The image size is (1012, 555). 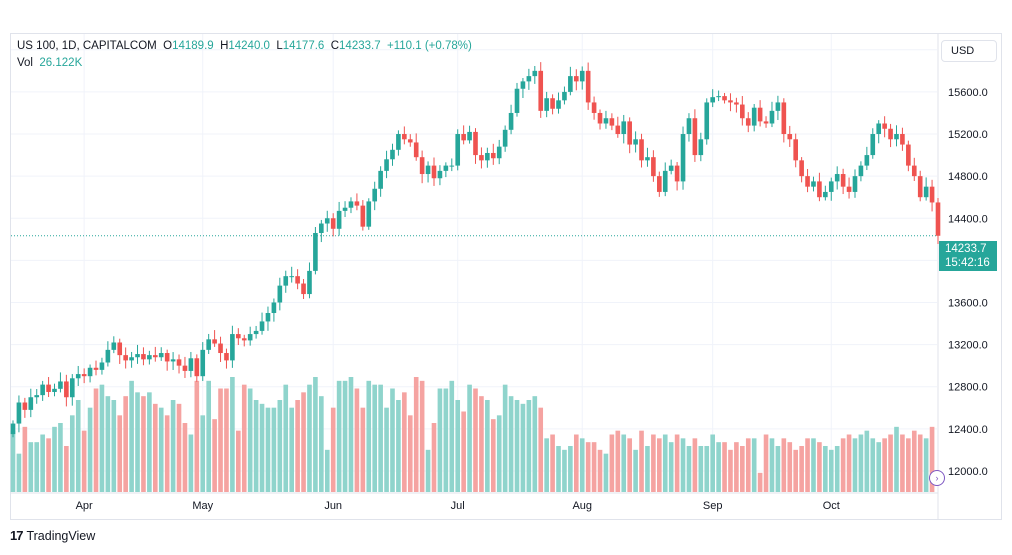 I want to click on low-label: L, so click(x=279, y=46).